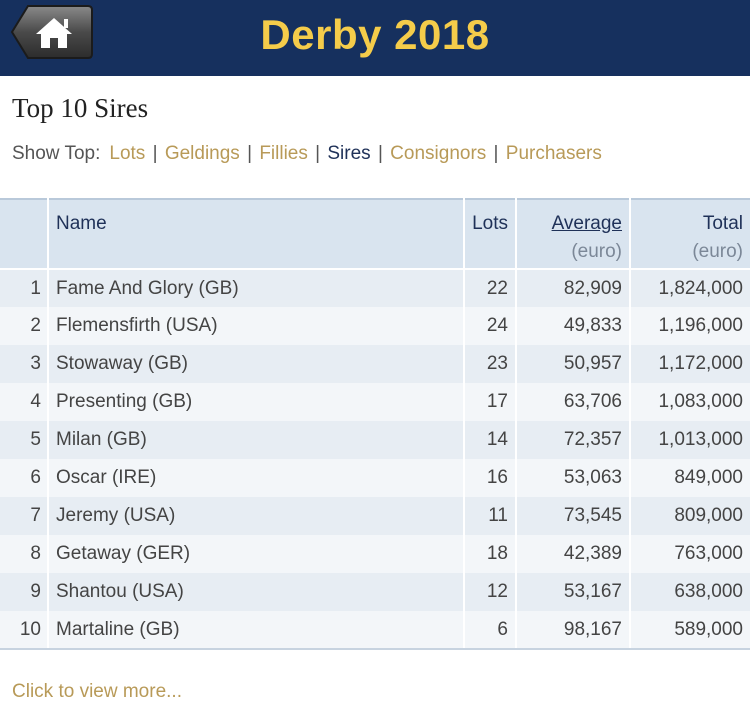 Image resolution: width=750 pixels, height=706 pixels. What do you see at coordinates (24, 516) in the screenshot?
I see `rank-cell: 7` at bounding box center [24, 516].